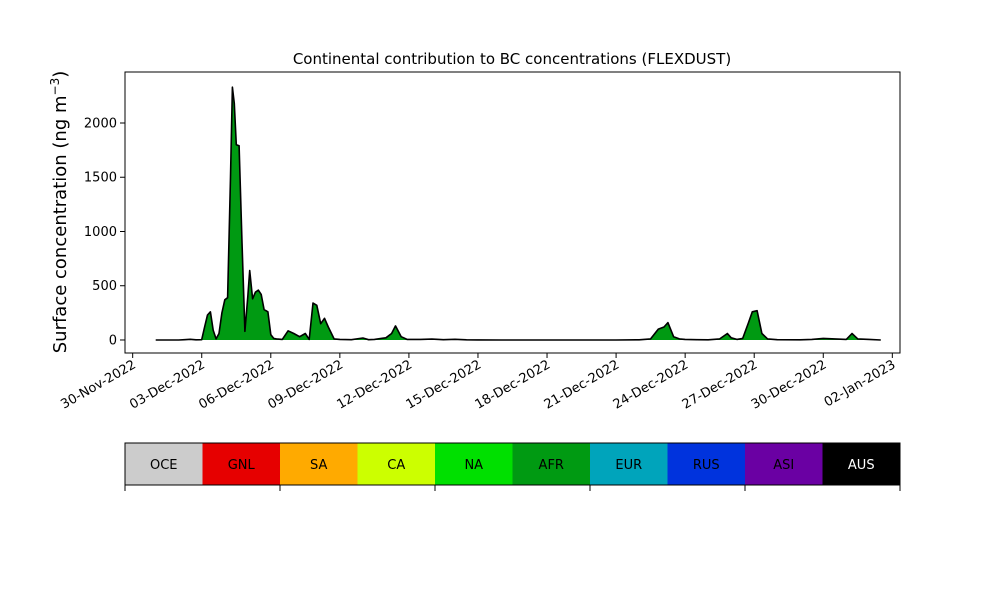 This screenshot has height=600, width=1000. I want to click on y-tick-label: 1000, so click(100, 232).